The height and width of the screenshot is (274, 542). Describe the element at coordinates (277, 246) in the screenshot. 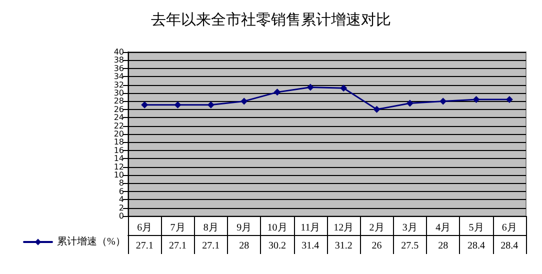

I see `data-label: 30.2` at that location.